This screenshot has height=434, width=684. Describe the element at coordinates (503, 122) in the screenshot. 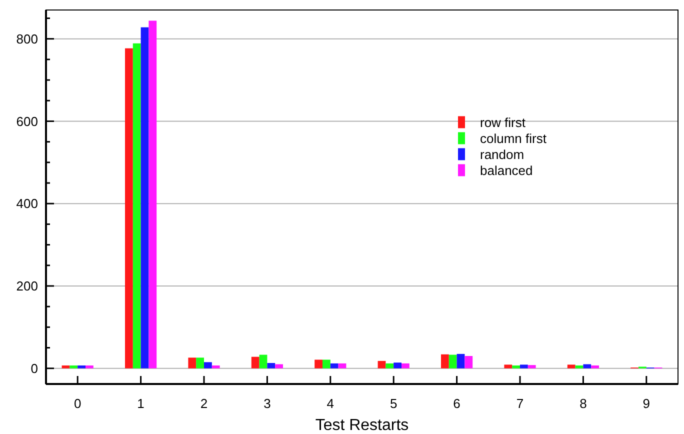

I see `legend-label: row first` at that location.